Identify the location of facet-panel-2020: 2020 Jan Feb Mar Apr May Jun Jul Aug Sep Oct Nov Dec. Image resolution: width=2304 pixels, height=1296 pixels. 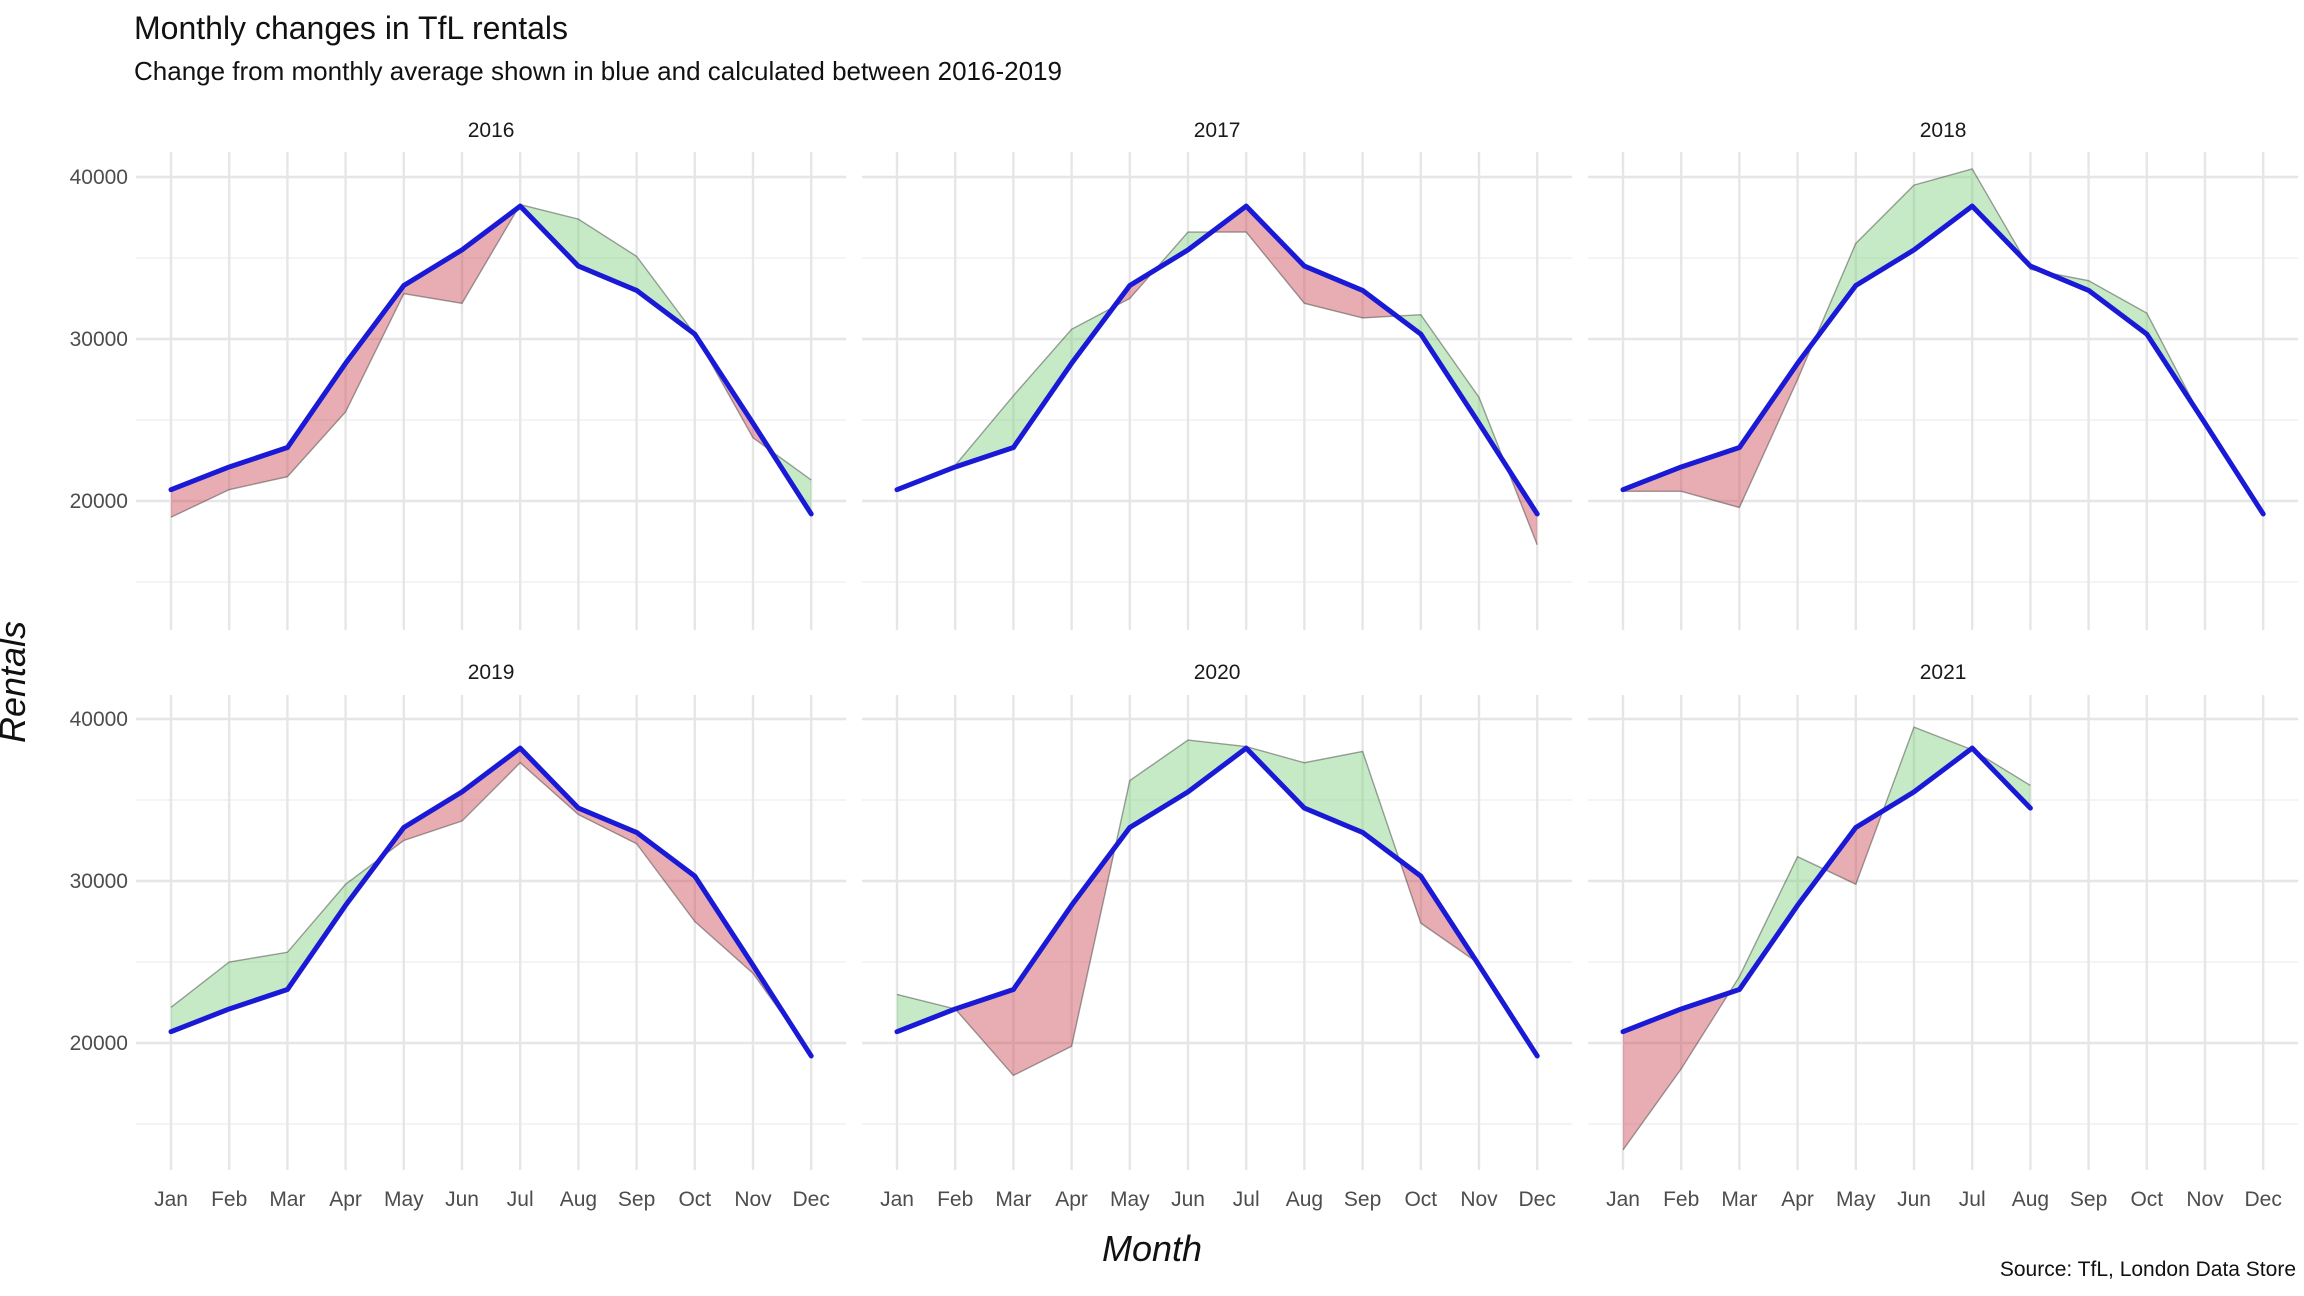
(1217, 936).